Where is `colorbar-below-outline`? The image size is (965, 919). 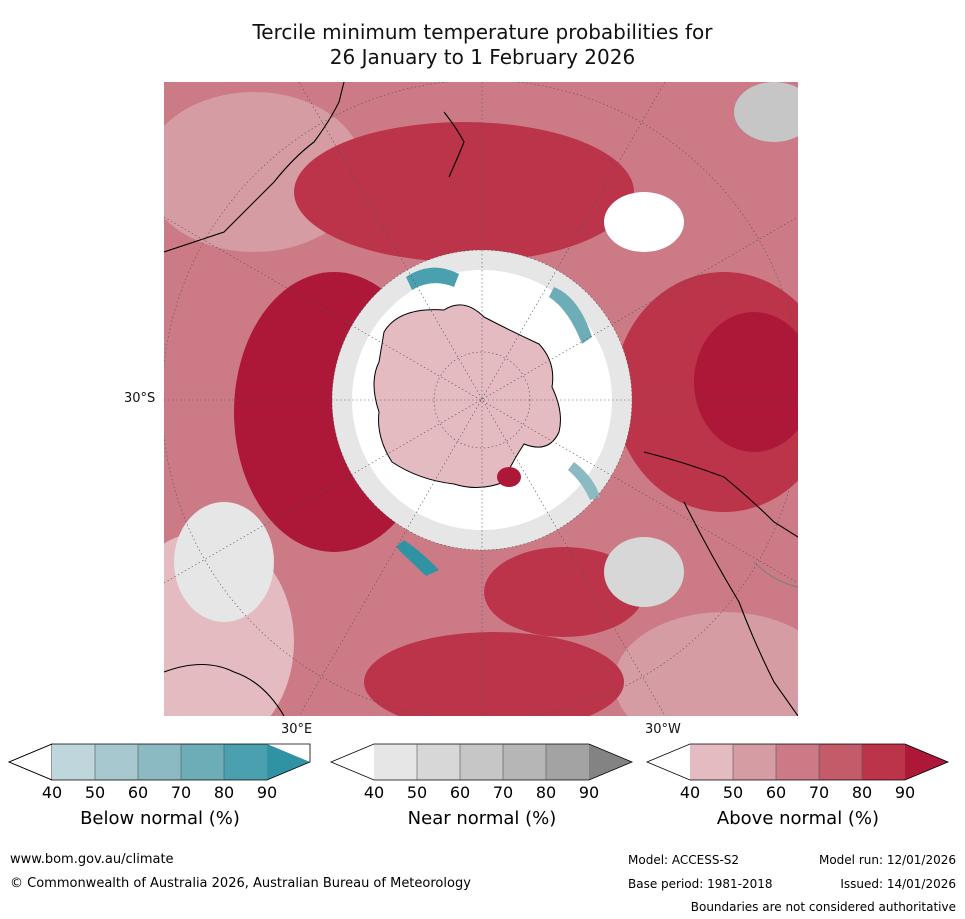
colorbar-below-outline is located at coordinates (159, 762).